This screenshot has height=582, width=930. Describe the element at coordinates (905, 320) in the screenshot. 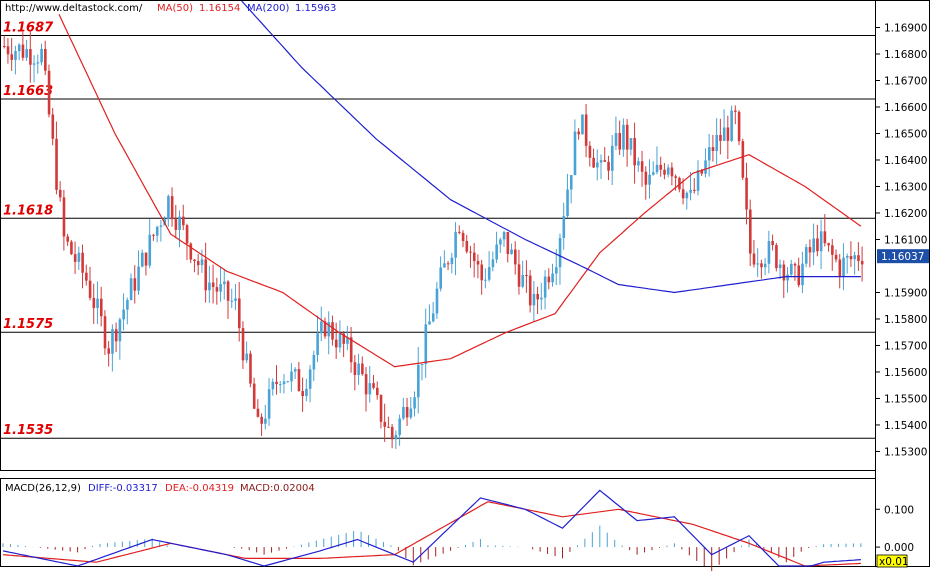

I see `y-tick-label: 1.15800` at that location.